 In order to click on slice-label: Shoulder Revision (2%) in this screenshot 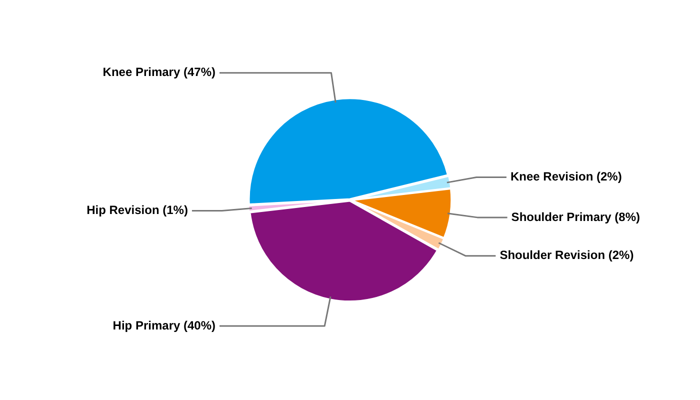, I will do `click(567, 255)`.